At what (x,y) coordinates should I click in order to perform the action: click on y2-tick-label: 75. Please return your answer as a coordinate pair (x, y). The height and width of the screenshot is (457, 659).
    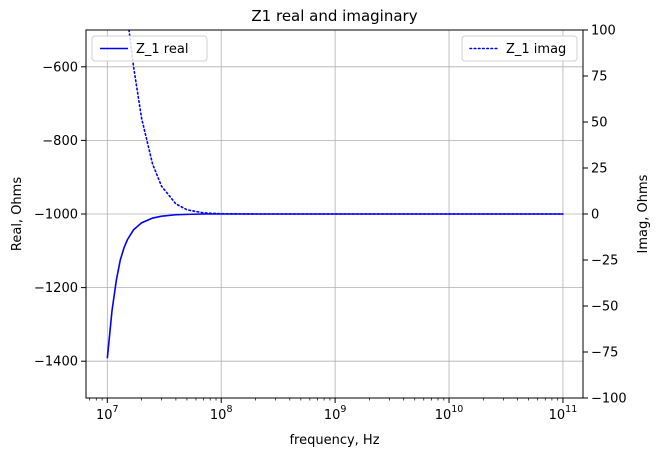
    Looking at the image, I should click on (599, 77).